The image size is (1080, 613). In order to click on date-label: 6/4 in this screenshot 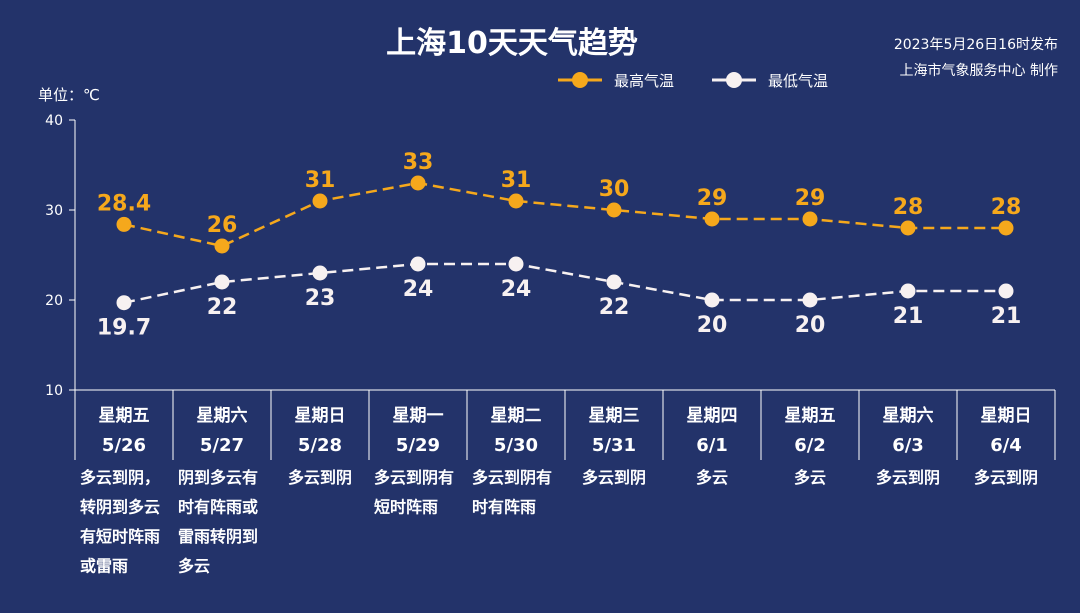, I will do `click(1006, 445)`.